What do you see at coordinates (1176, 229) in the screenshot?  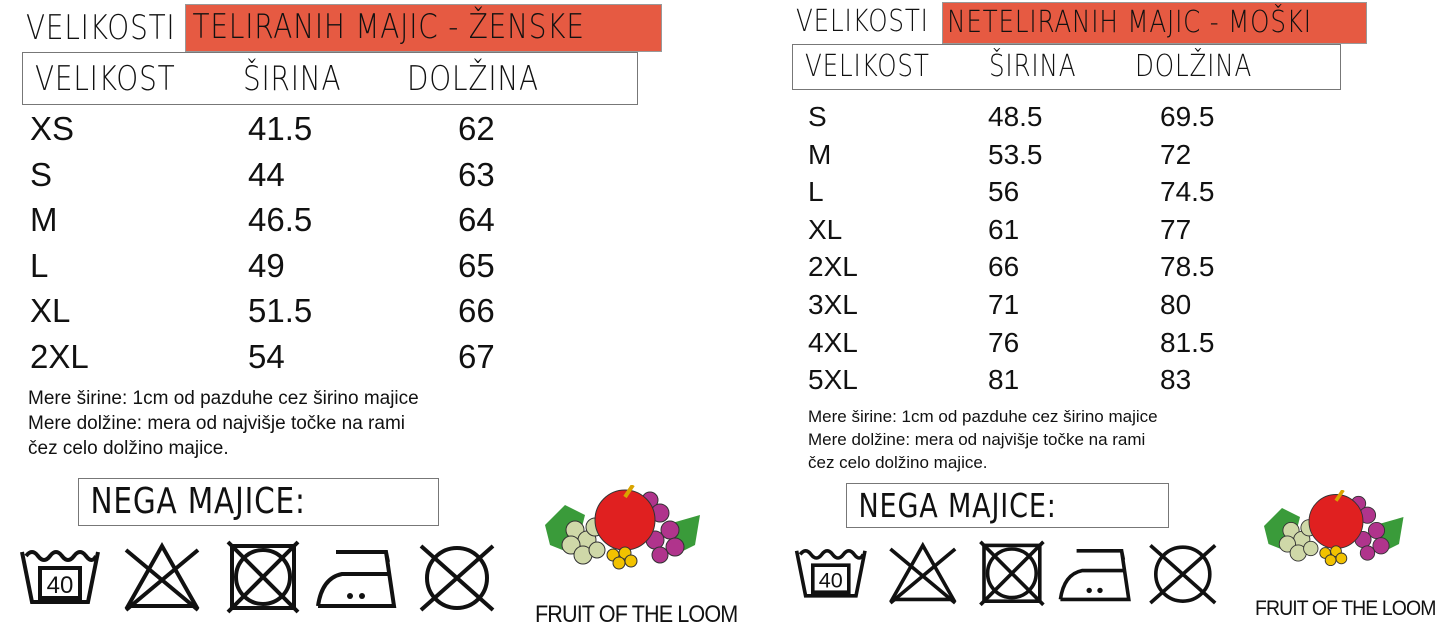 I see `row-length: 77` at bounding box center [1176, 229].